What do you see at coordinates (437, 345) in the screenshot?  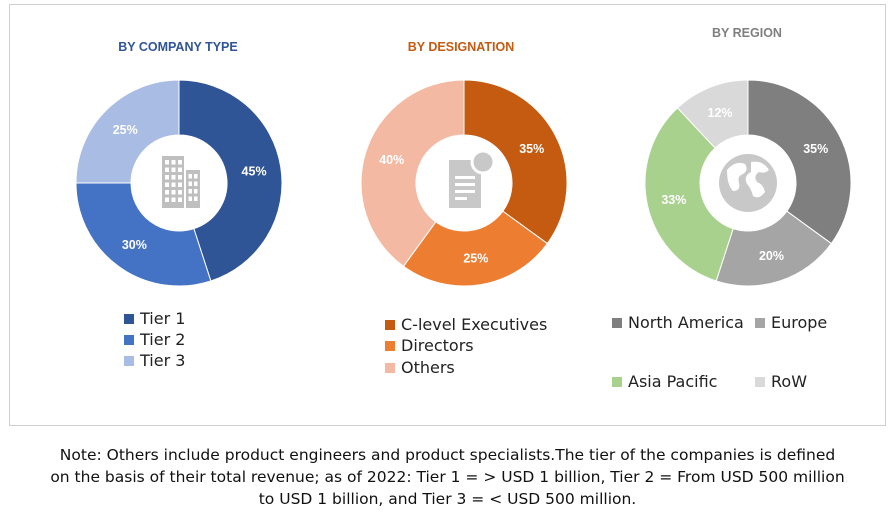 I see `legend-label: Directors` at bounding box center [437, 345].